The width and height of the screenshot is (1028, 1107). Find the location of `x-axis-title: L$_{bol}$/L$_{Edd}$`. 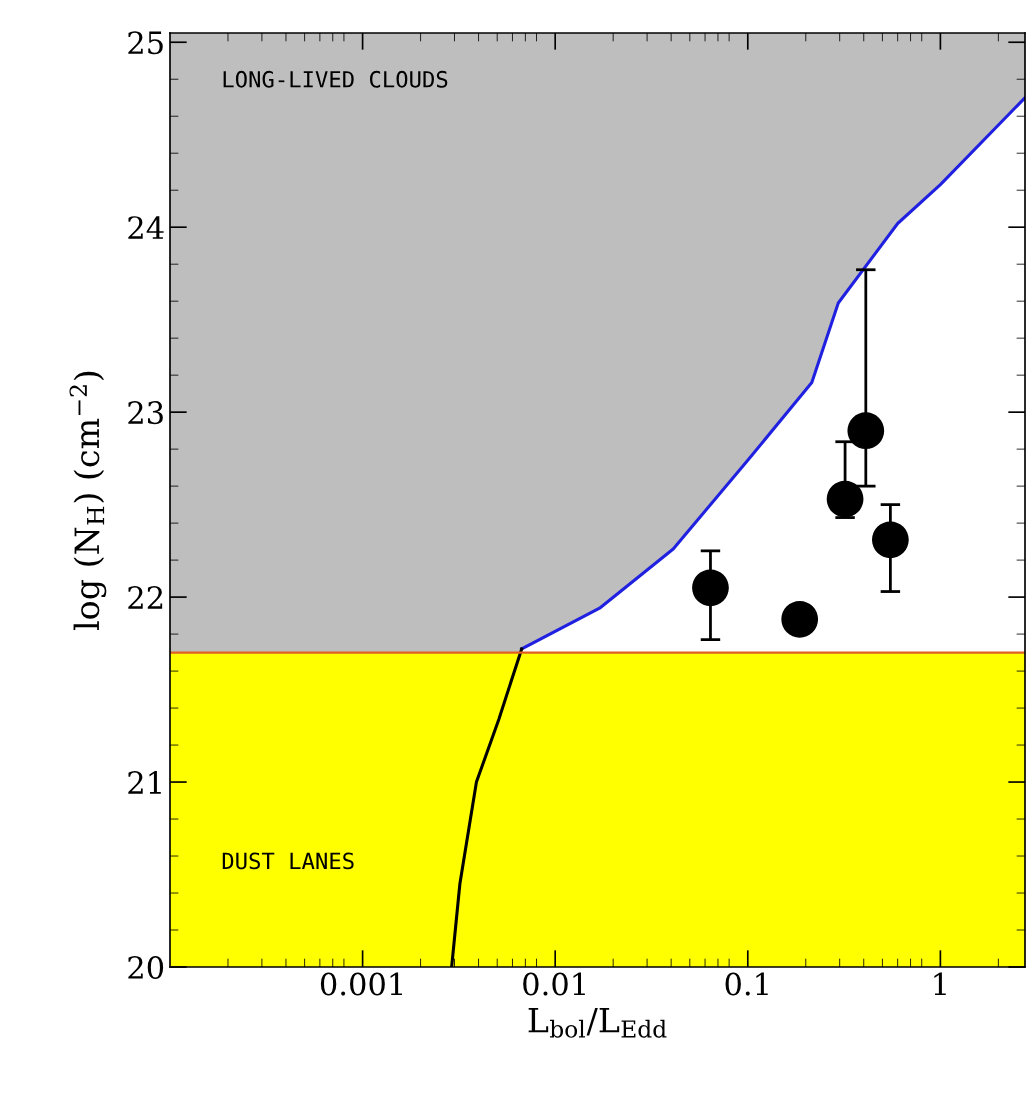

x-axis-title: L$_{bol}$/L$_{Edd}$ is located at coordinates (597, 1022).